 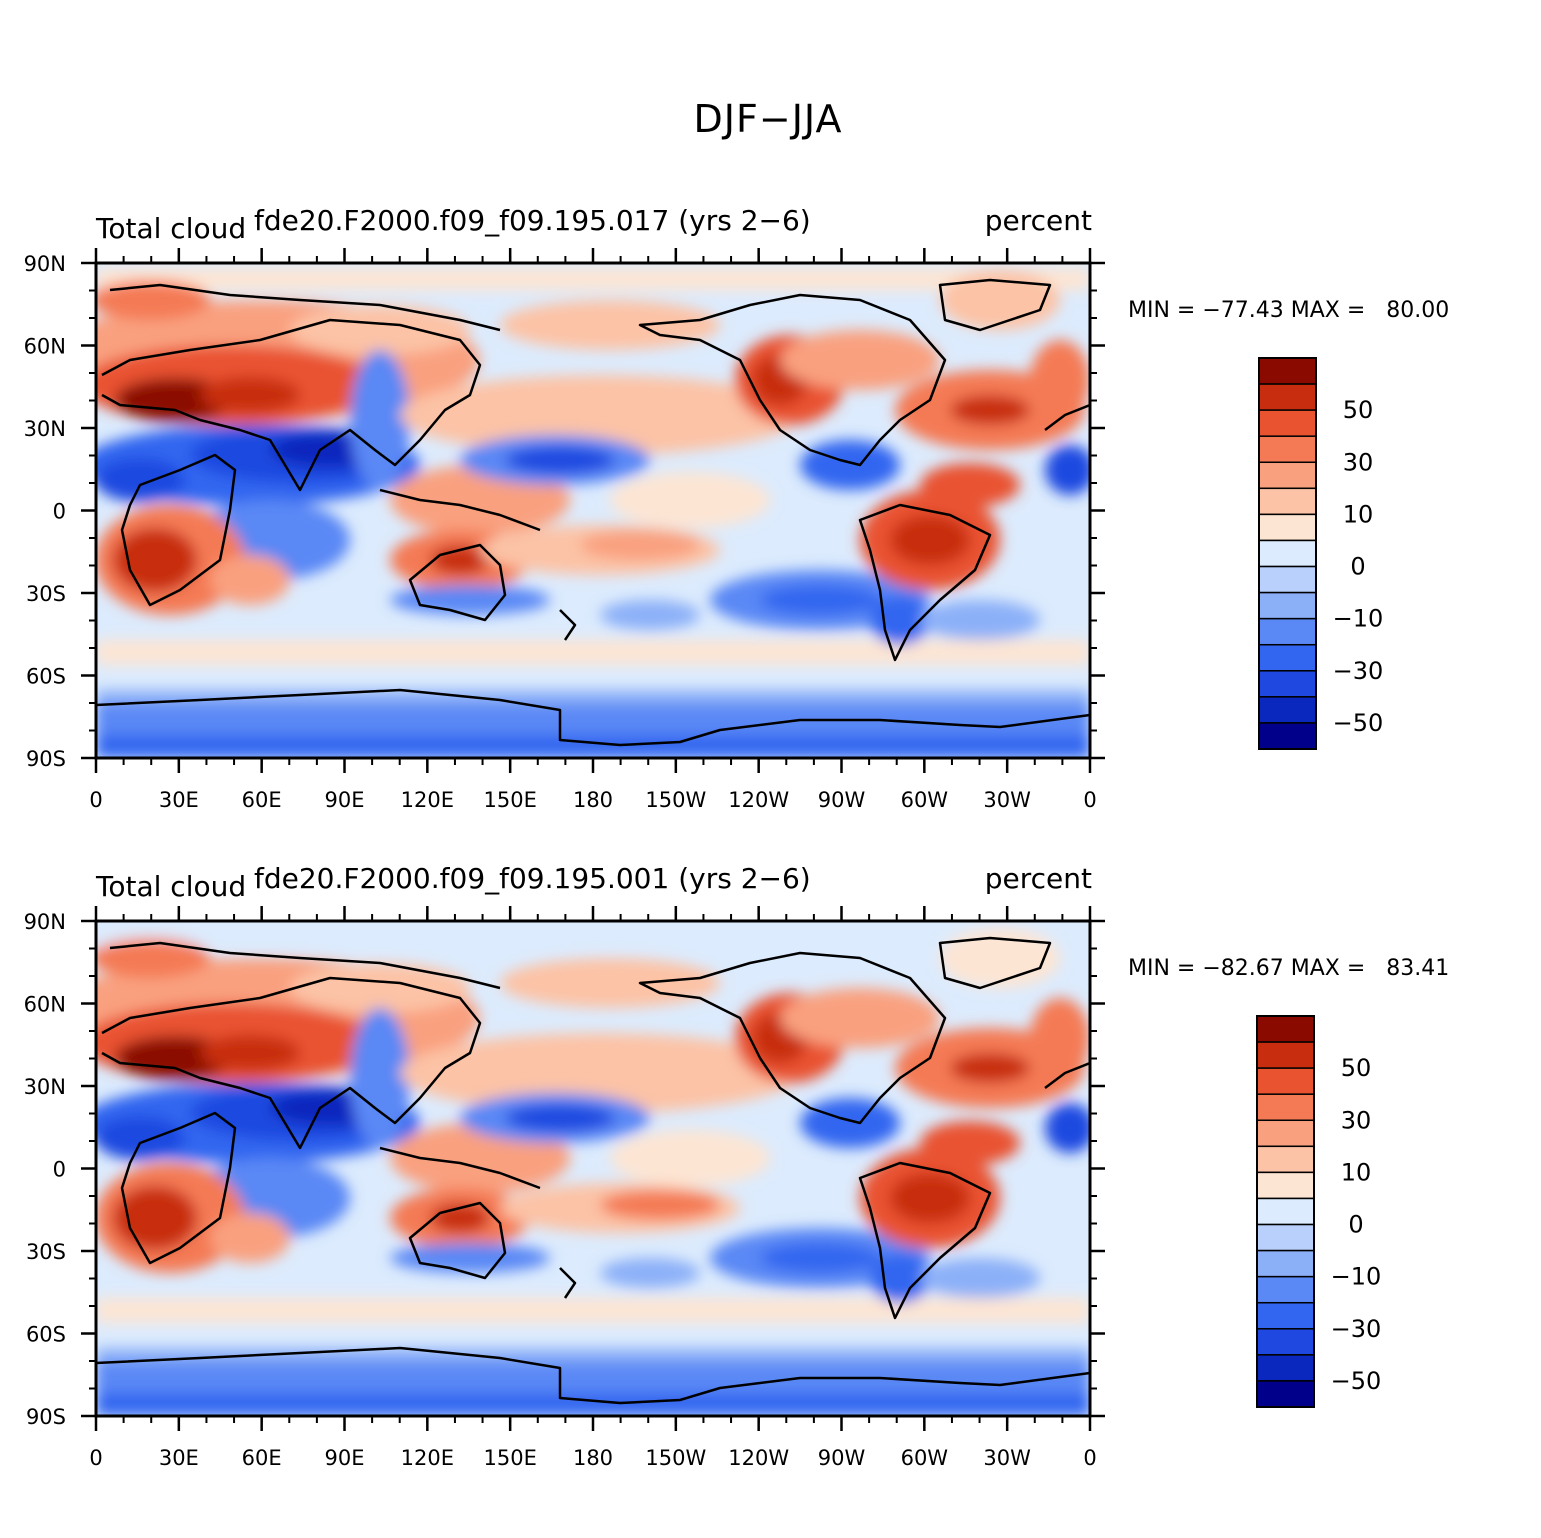 What do you see at coordinates (427, 1458) in the screenshot?
I see `panel-2-lon-tick-label: 120E` at bounding box center [427, 1458].